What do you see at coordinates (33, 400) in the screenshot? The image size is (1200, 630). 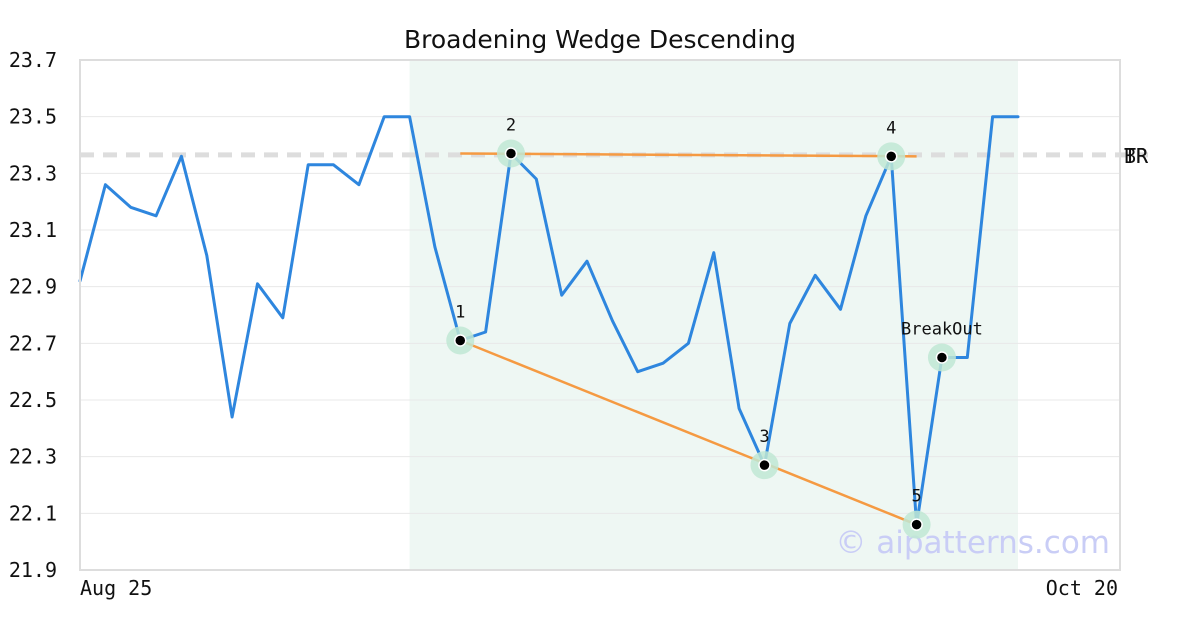 I see `y-tick-label: 22.5` at bounding box center [33, 400].